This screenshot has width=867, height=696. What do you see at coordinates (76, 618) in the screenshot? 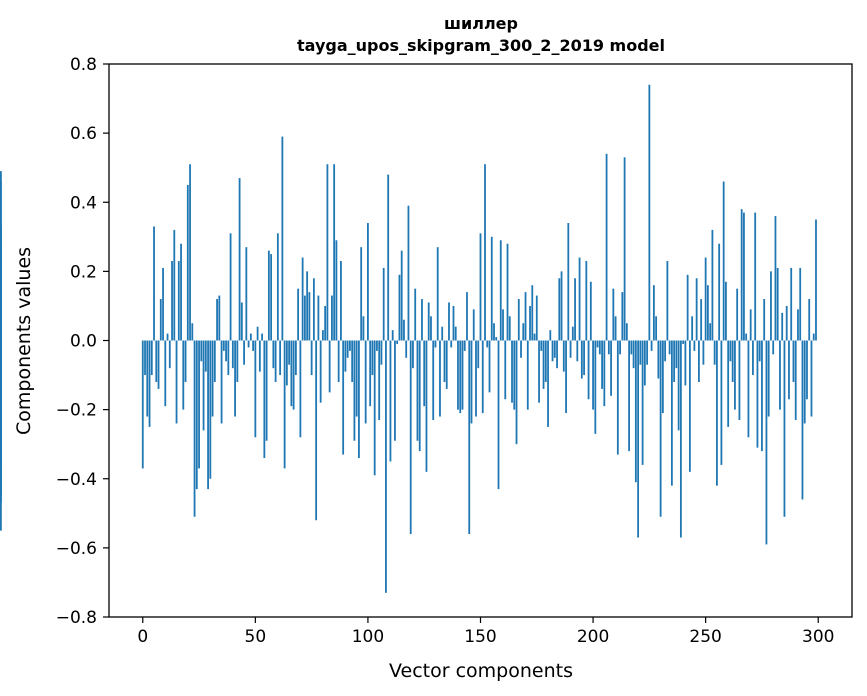
I see `y-tick-label: −0.8` at bounding box center [76, 618].